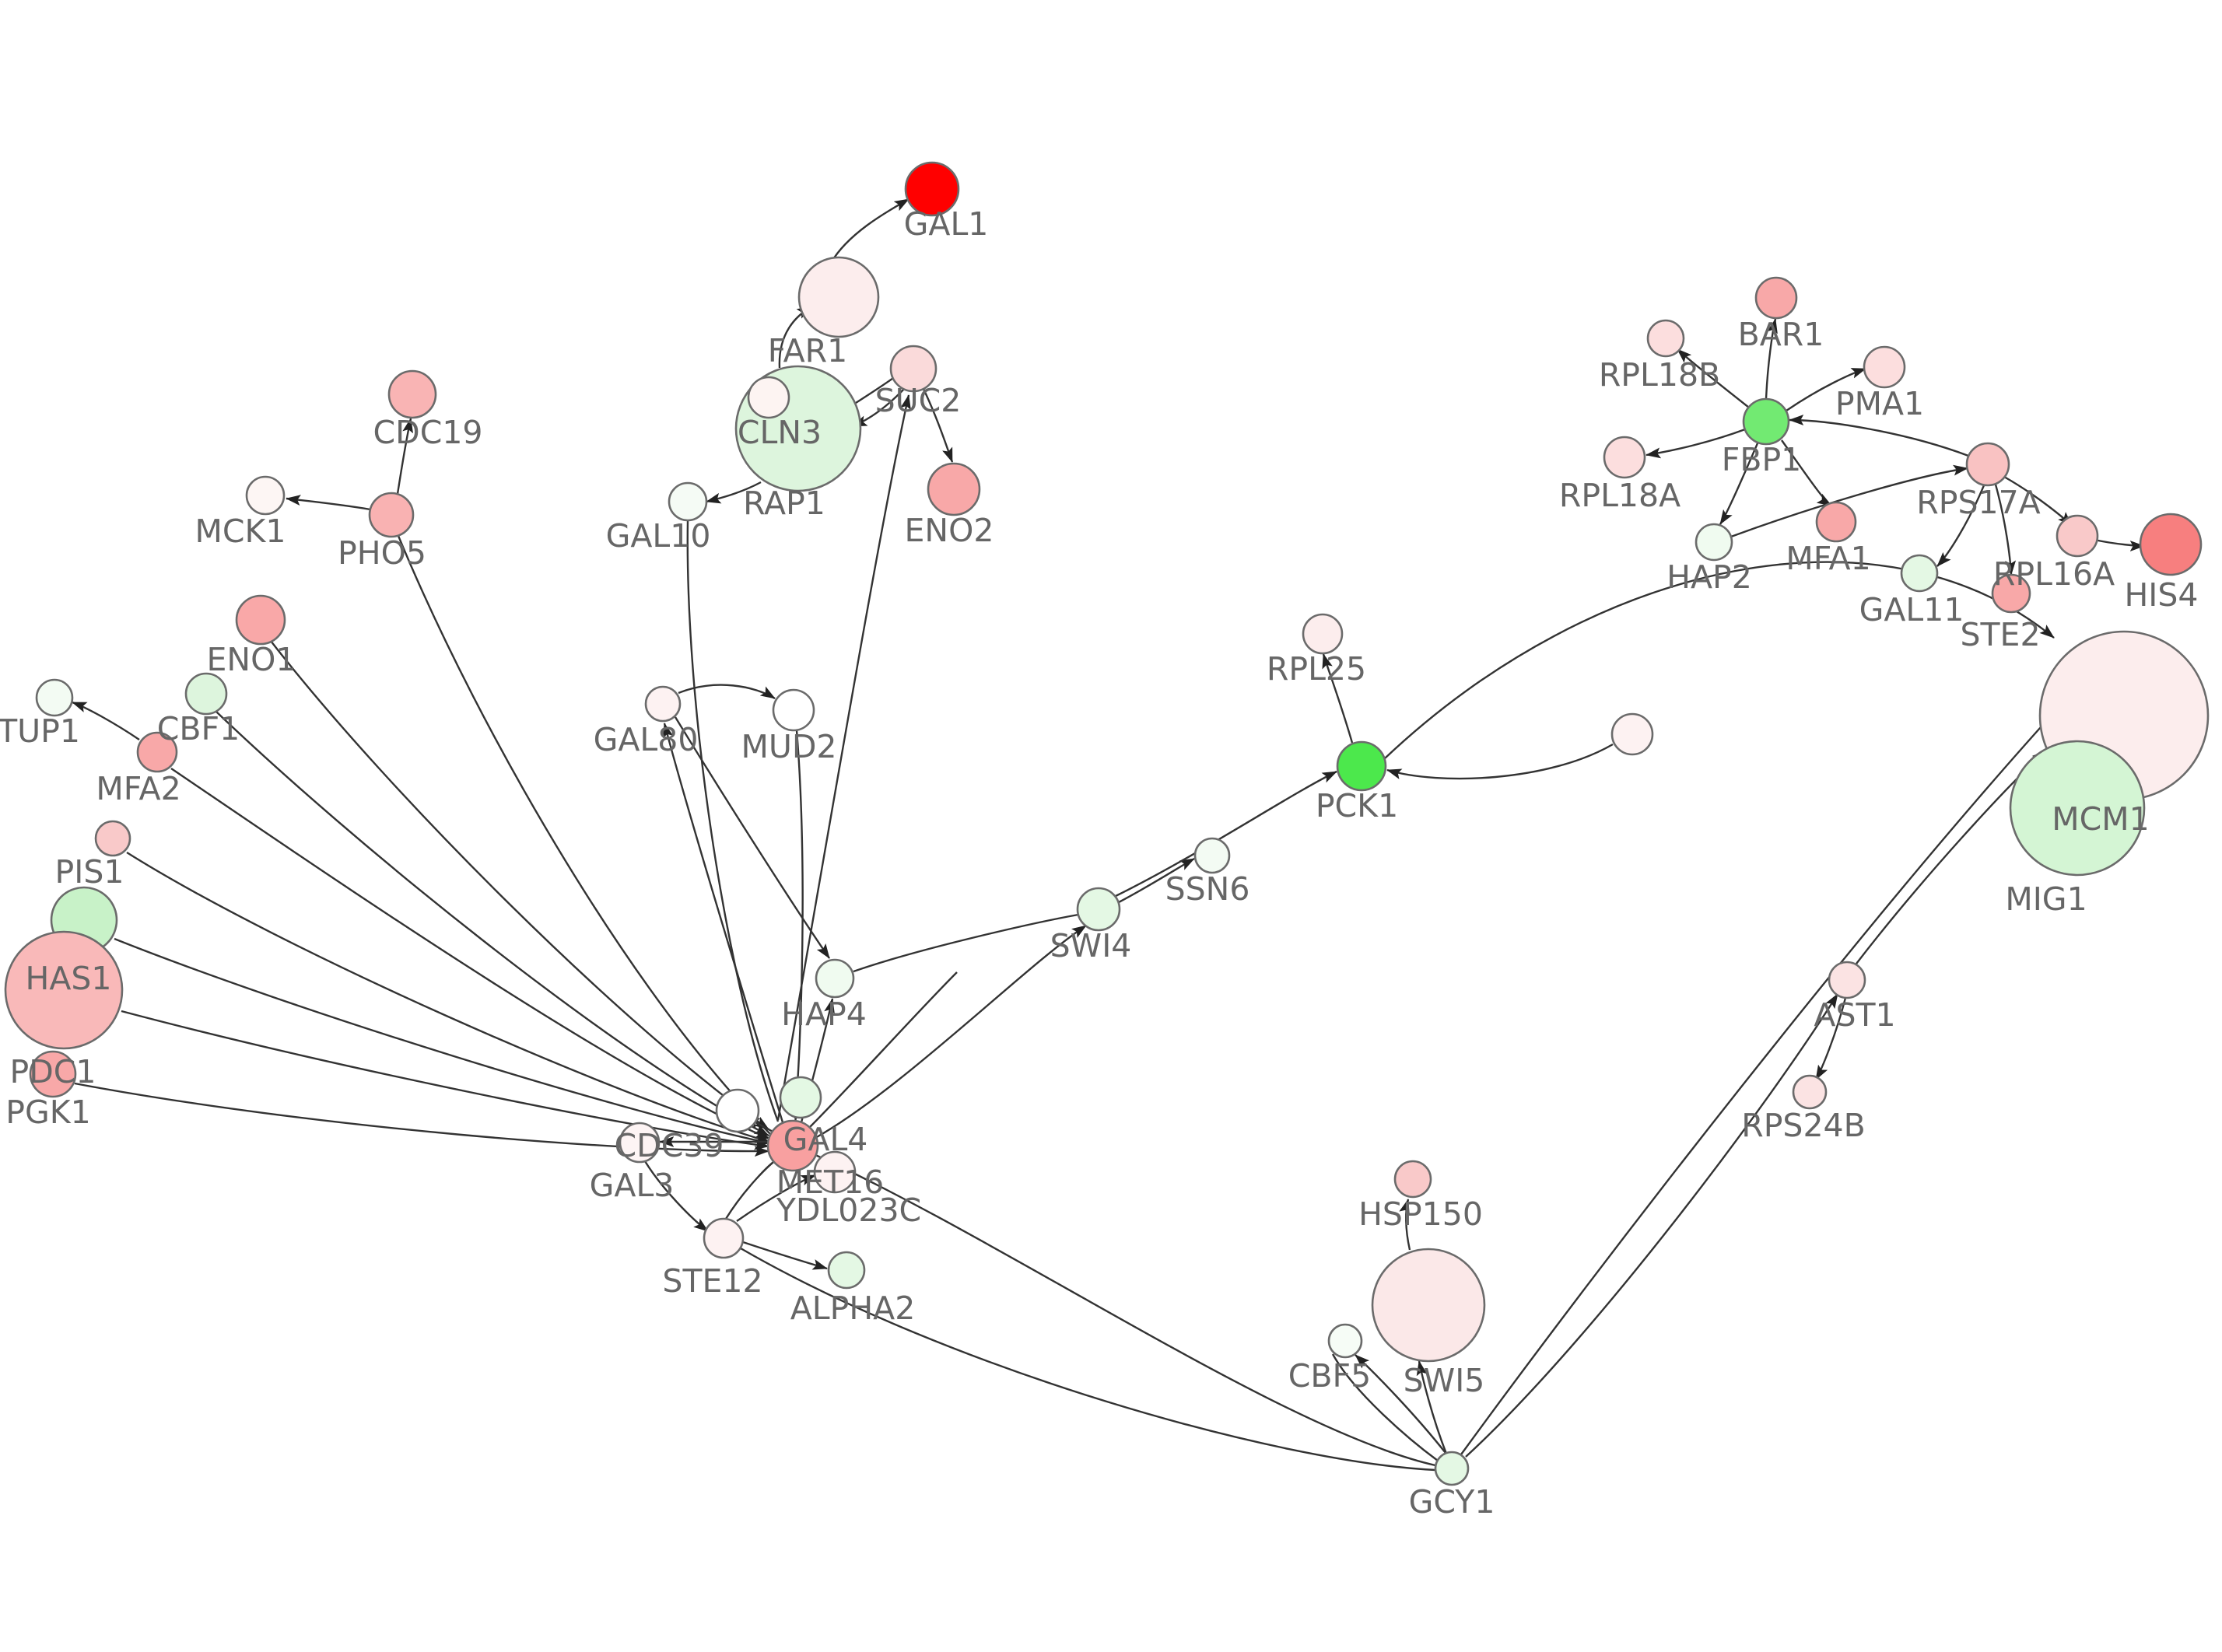  What do you see at coordinates (1329, 1376) in the screenshot?
I see `node-label-cbf5: CBF5` at bounding box center [1329, 1376].